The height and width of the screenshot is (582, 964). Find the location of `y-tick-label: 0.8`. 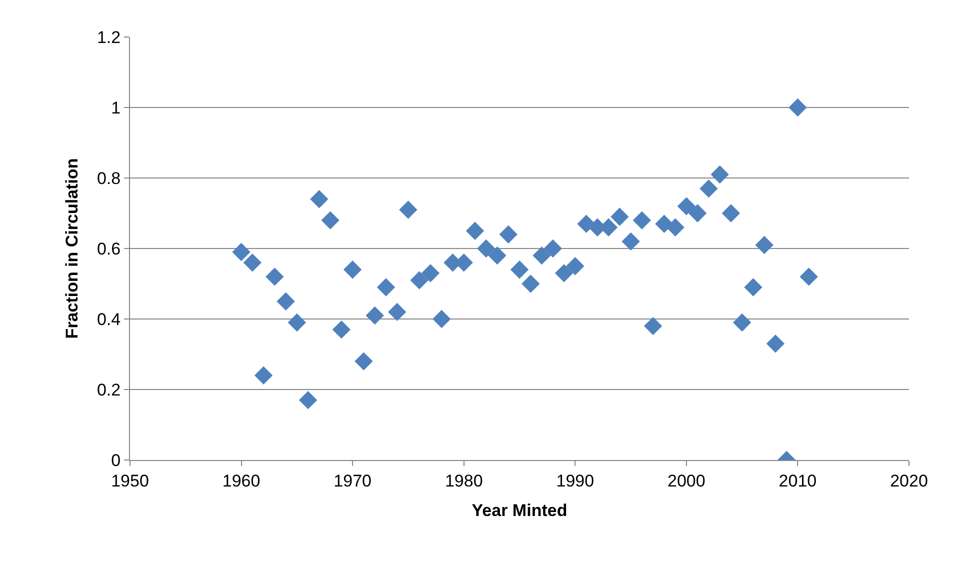

y-tick-label: 0.8 is located at coordinates (108, 178).